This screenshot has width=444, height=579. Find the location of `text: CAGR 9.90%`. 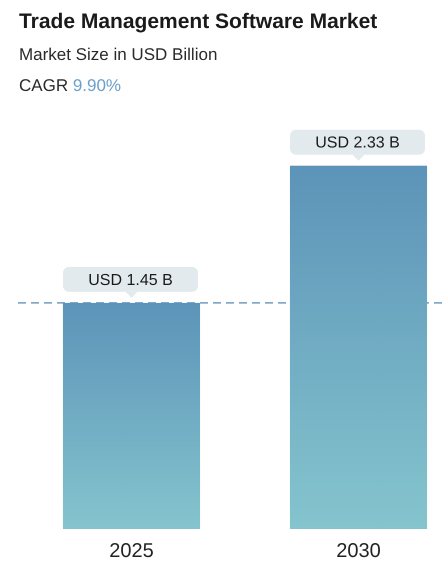

text: CAGR 9.90% is located at coordinates (70, 85).